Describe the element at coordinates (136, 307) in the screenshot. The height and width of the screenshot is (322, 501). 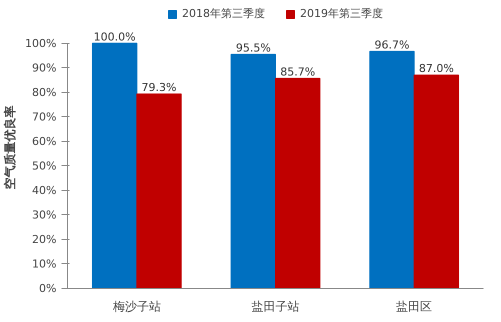
I see `x-tick-label: 梅沙子站` at that location.